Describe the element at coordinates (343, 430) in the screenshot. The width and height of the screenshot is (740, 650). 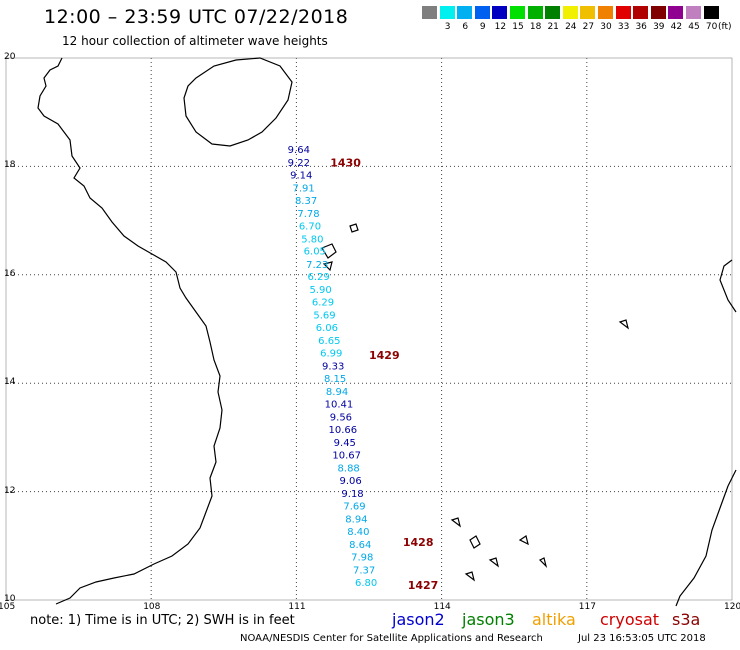
I see `wave-height-value: 10.66` at that location.